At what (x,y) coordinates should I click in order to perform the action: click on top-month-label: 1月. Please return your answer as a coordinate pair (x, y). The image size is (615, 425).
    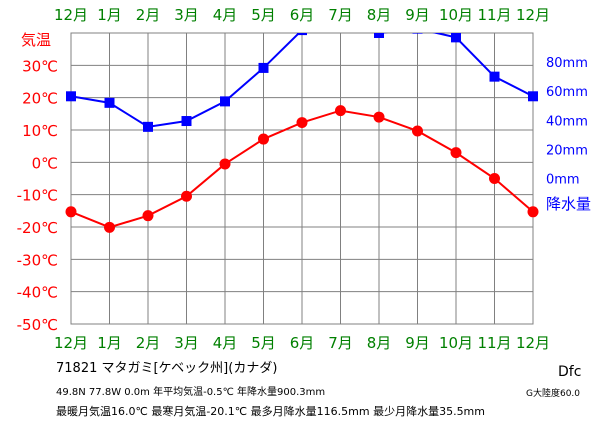
    Looking at the image, I should click on (109, 15).